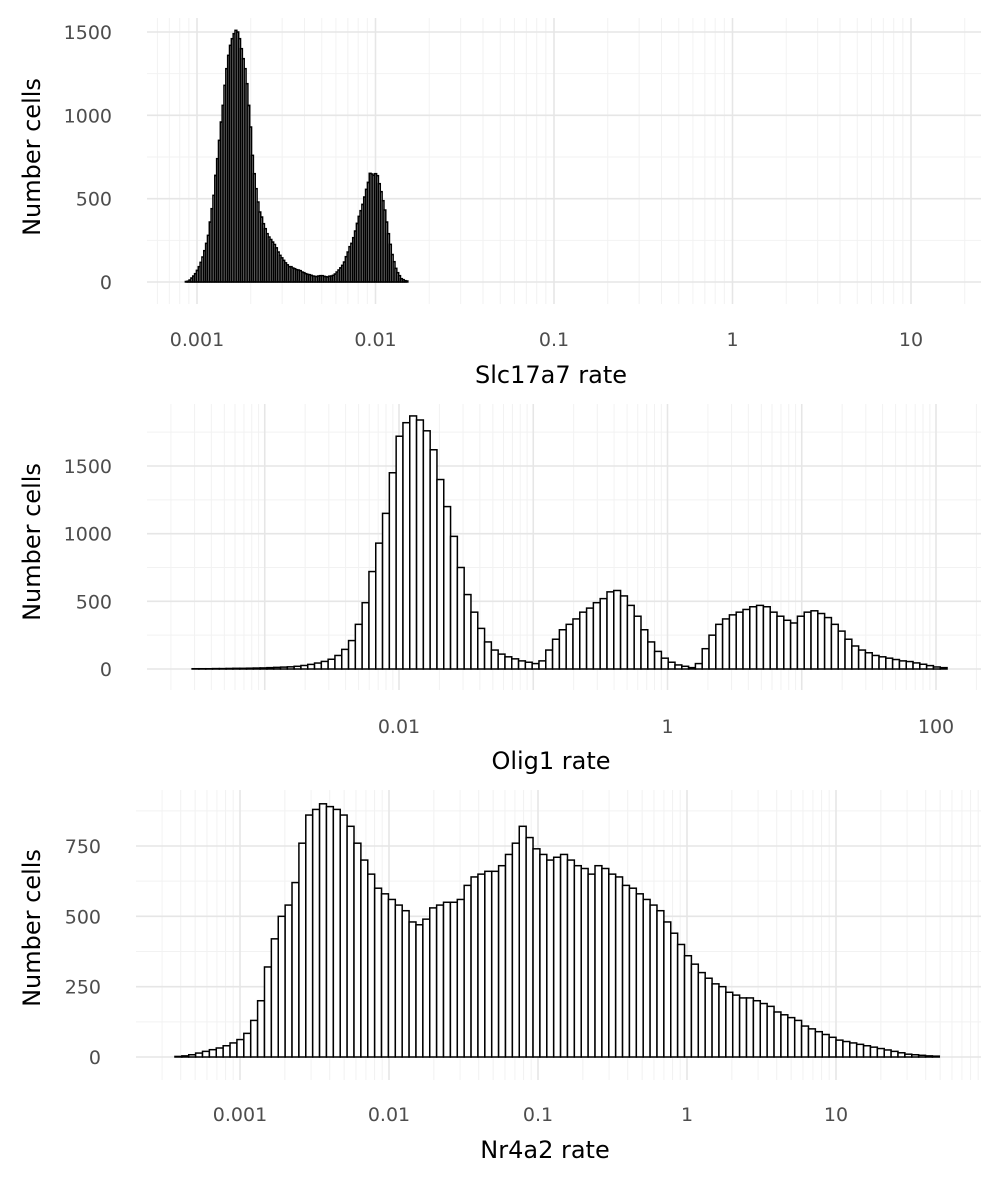  What do you see at coordinates (88, 33) in the screenshot?
I see `y-tick-label: 1500` at bounding box center [88, 33].